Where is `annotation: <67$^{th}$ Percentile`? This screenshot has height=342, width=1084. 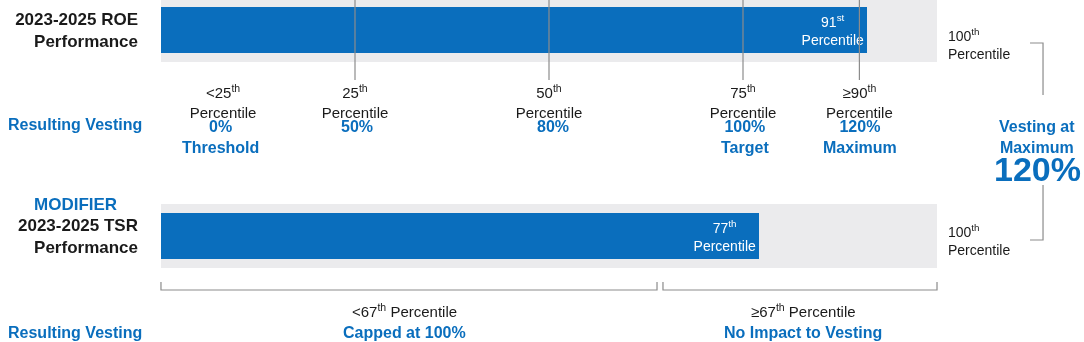
annotation: <67$^{th}$ Percentile is located at coordinates (405, 311).